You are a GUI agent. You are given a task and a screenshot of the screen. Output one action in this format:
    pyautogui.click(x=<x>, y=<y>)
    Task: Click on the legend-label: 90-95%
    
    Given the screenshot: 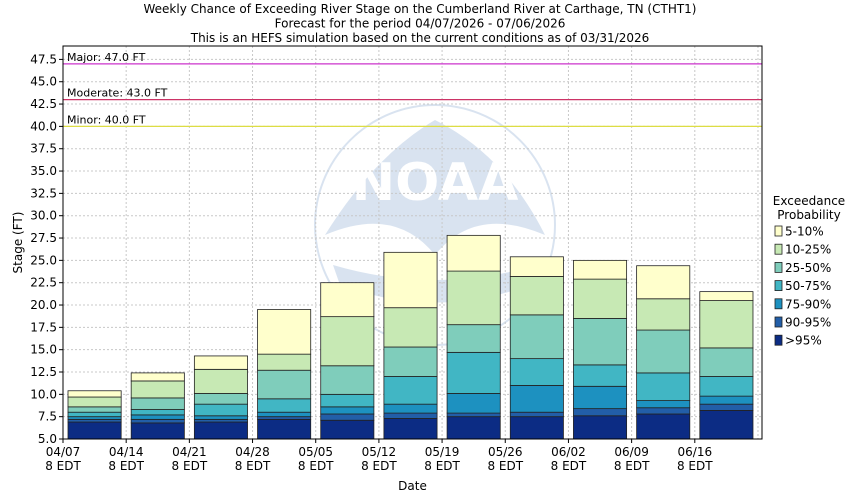 What is the action you would take?
    pyautogui.click(x=808, y=323)
    